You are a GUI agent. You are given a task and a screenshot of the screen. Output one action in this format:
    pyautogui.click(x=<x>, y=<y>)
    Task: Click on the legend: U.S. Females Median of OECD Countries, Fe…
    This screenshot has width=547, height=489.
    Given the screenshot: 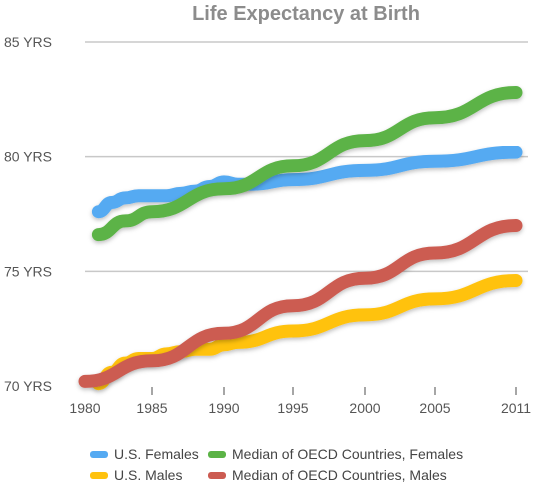 What is the action you would take?
    pyautogui.click(x=276, y=464)
    